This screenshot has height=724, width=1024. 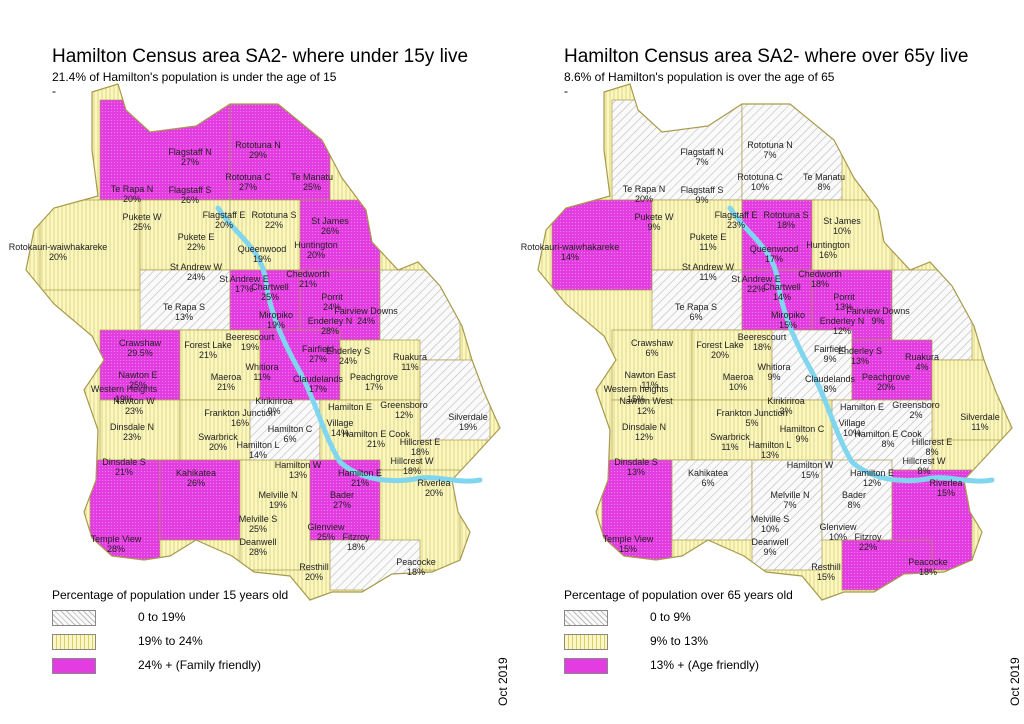 What do you see at coordinates (270, 292) in the screenshot?
I see `area-label: Chartwell 25%` at bounding box center [270, 292].